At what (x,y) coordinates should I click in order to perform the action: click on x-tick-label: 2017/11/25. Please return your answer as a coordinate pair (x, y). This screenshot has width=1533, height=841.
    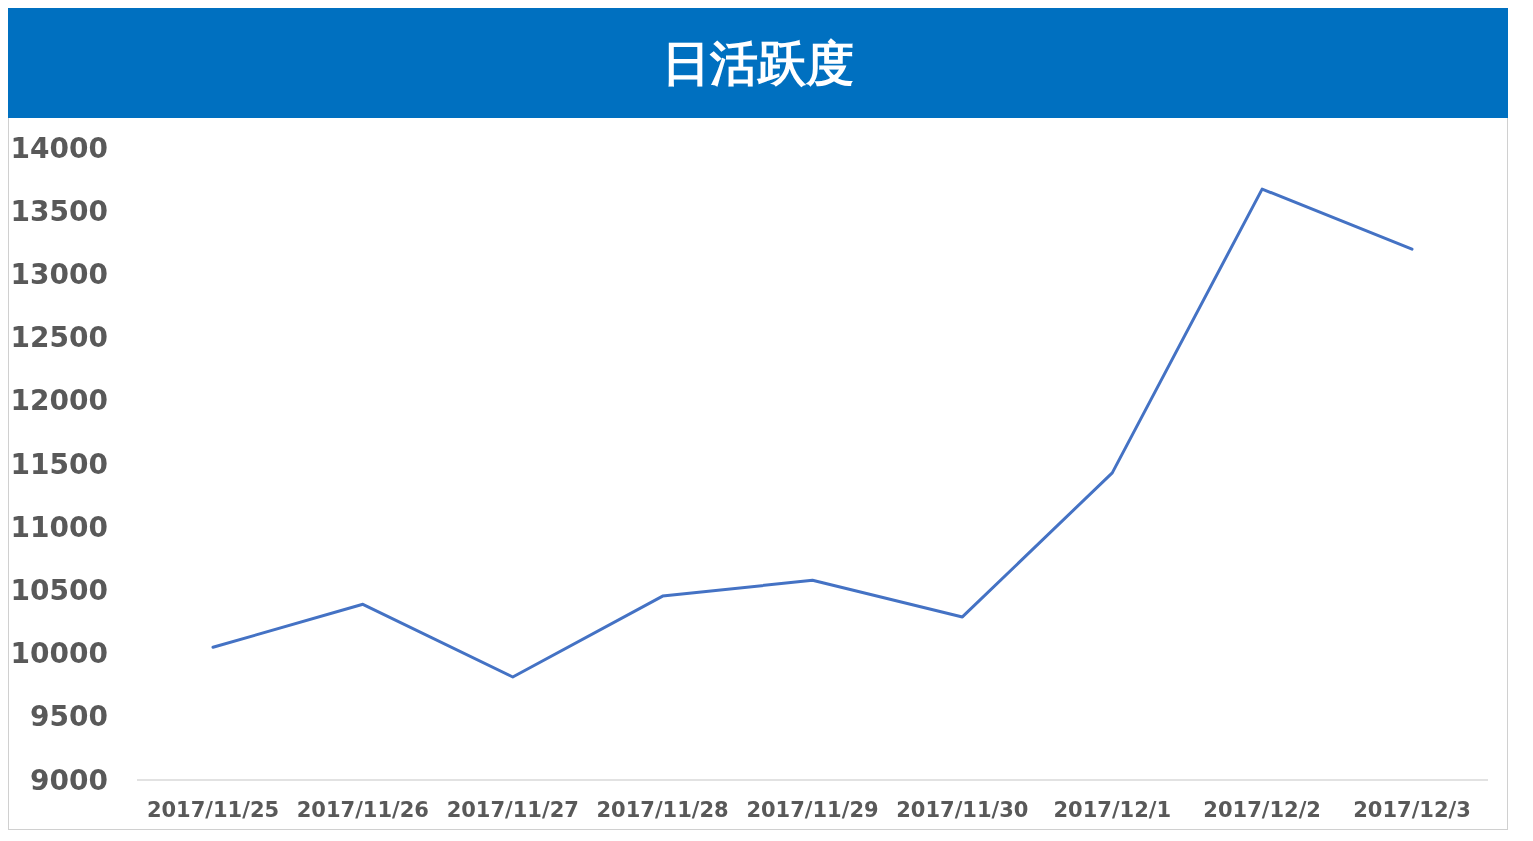
    Looking at the image, I should click on (213, 810).